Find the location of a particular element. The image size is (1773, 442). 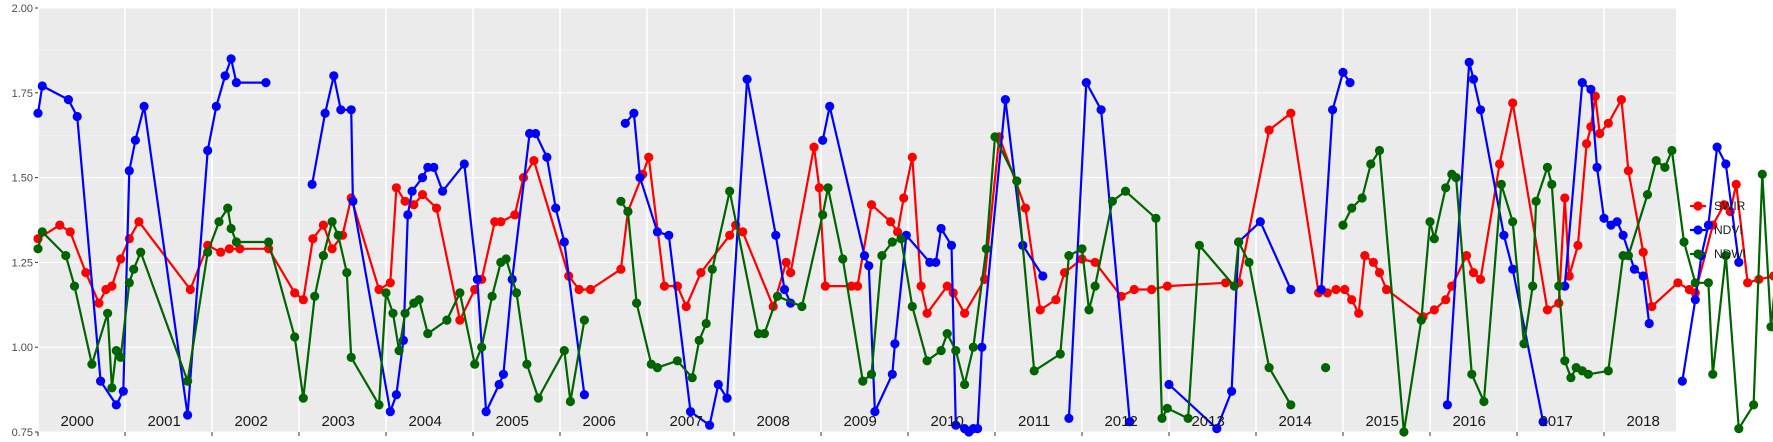

legend: SWIR NDVI NDWI is located at coordinates (1718, 230).